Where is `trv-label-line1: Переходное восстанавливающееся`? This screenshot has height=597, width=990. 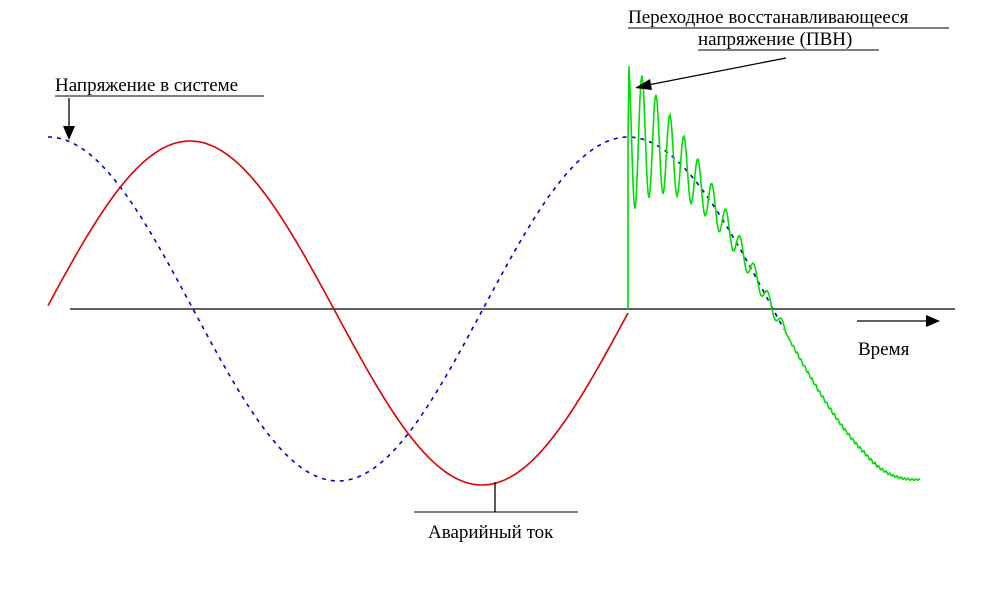
trv-label-line1: Переходное восстанавливающееся is located at coordinates (768, 17).